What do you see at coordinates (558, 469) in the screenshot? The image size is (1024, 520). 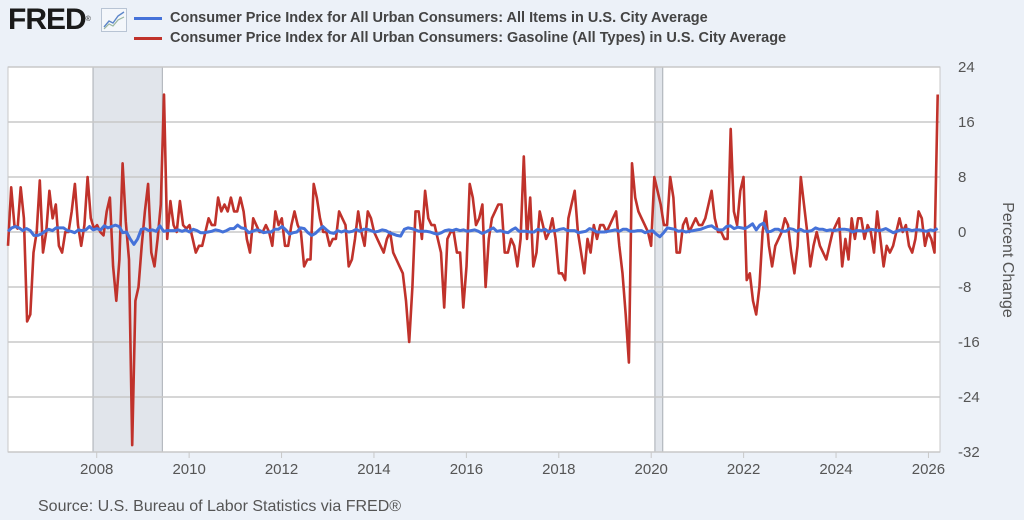 I see `x-tick-label: 2018` at bounding box center [558, 469].